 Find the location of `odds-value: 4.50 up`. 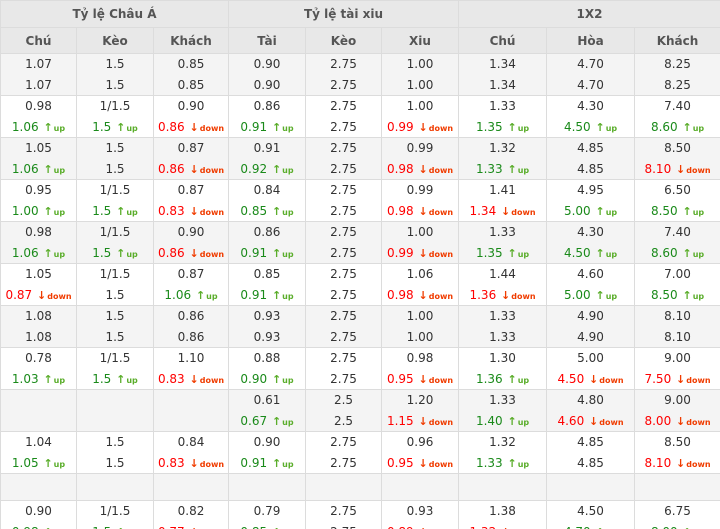

odds-value: 4.50 up is located at coordinates (590, 253).